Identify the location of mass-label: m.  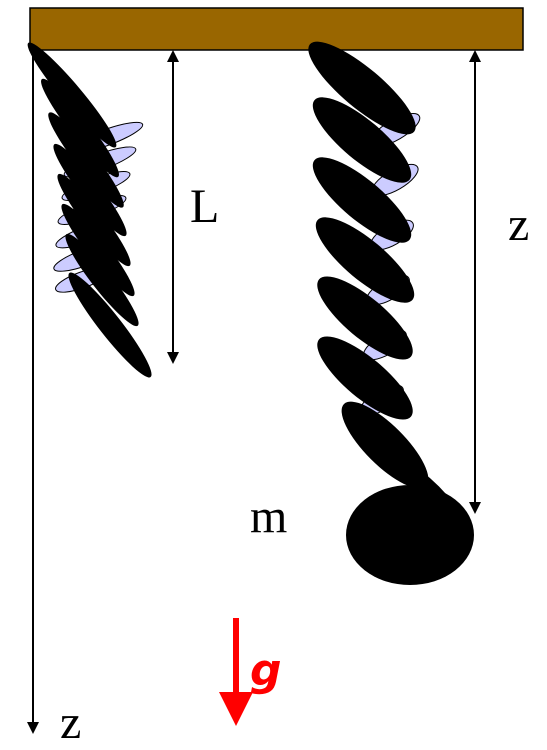
(268, 516).